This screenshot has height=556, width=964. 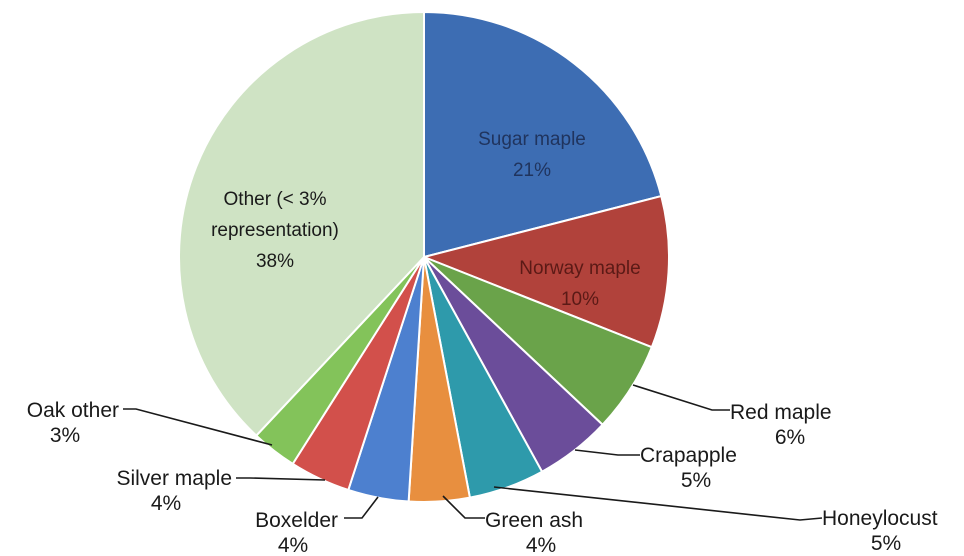 I want to click on pie-slice-sugar-maple, so click(x=543, y=134).